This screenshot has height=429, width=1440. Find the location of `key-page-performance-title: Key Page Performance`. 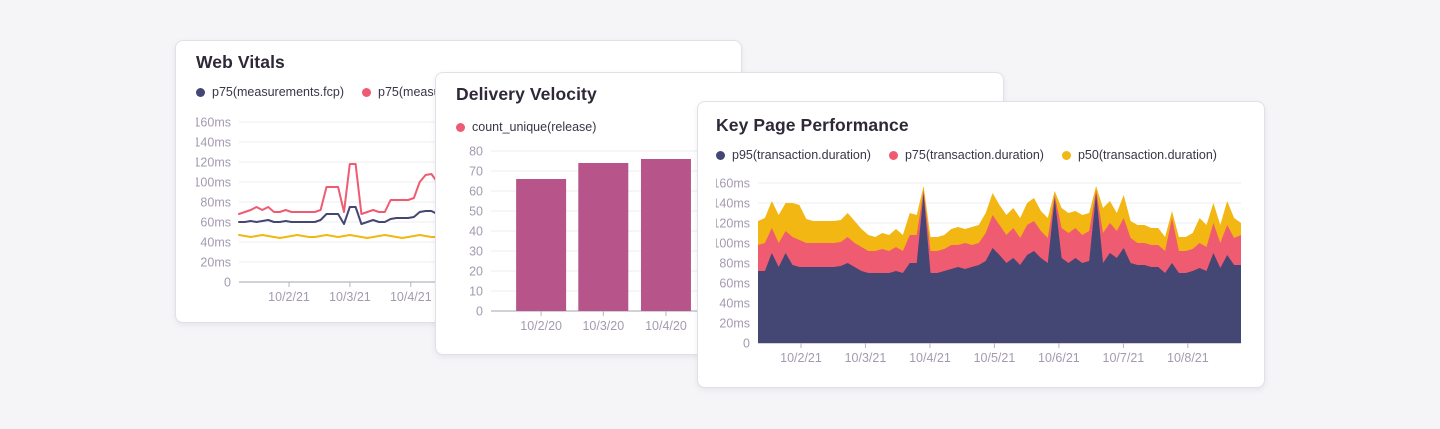

key-page-performance-title: Key Page Performance is located at coordinates (812, 125).